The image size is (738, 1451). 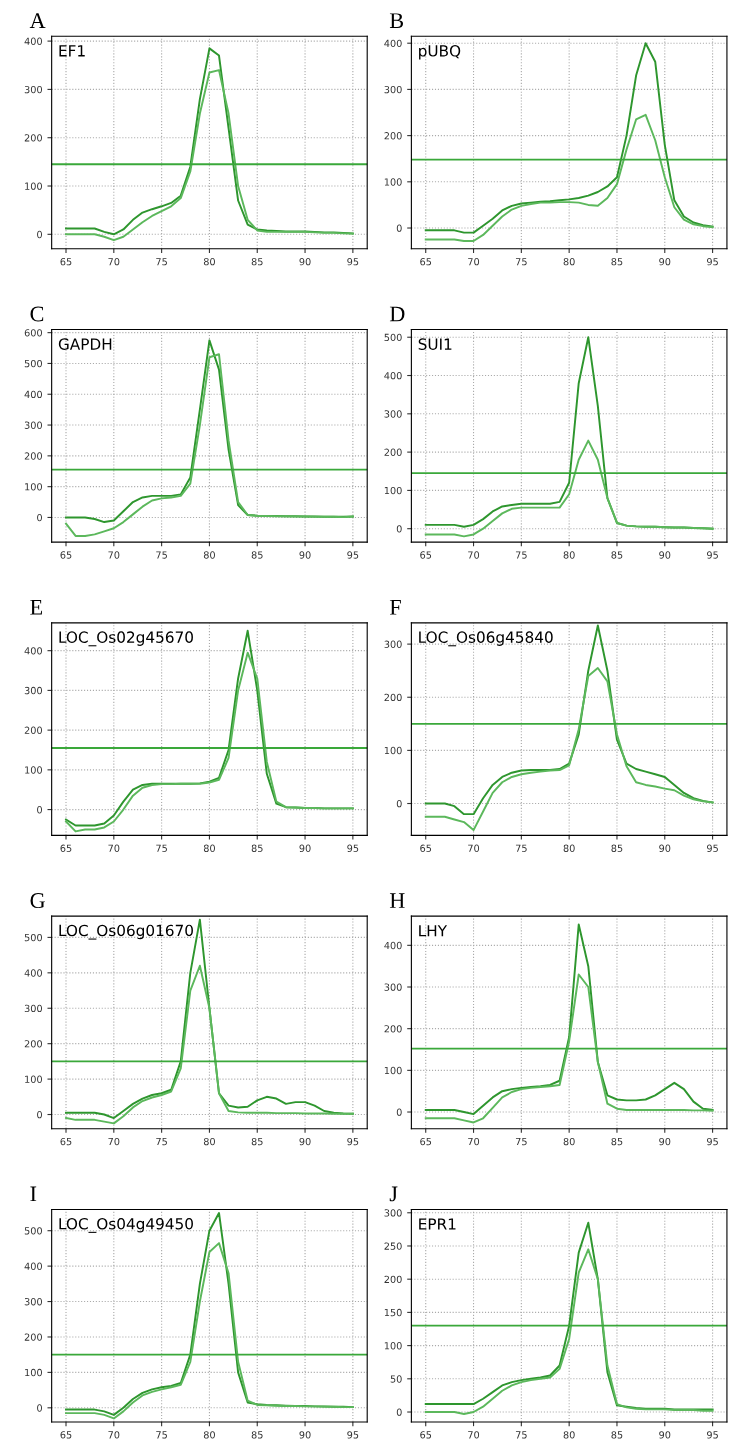 What do you see at coordinates (36, 607) in the screenshot?
I see `chart-title: E` at bounding box center [36, 607].